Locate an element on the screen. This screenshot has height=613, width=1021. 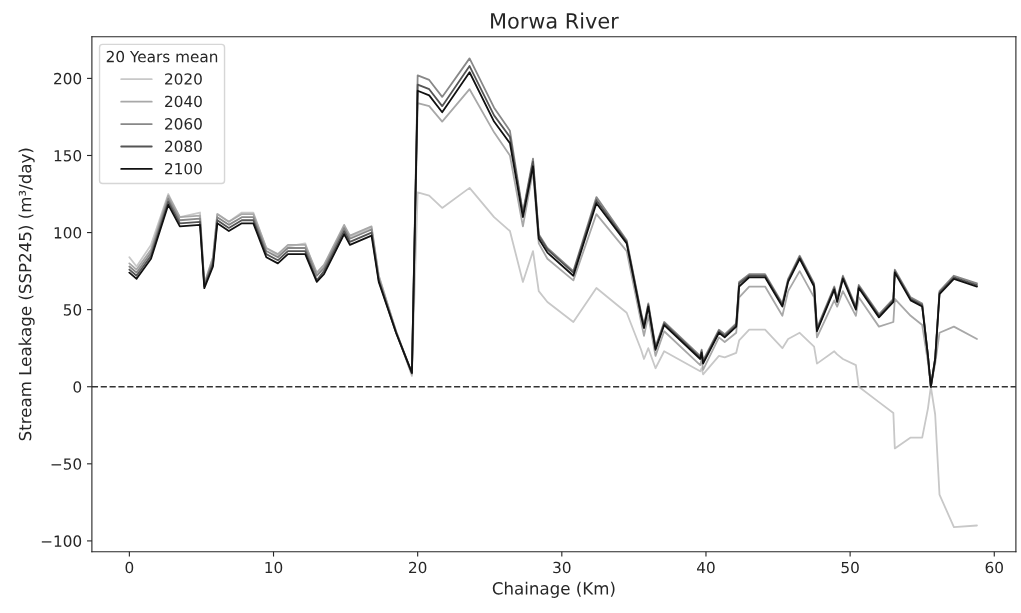
chart-title: Morwa River is located at coordinates (555, 20).